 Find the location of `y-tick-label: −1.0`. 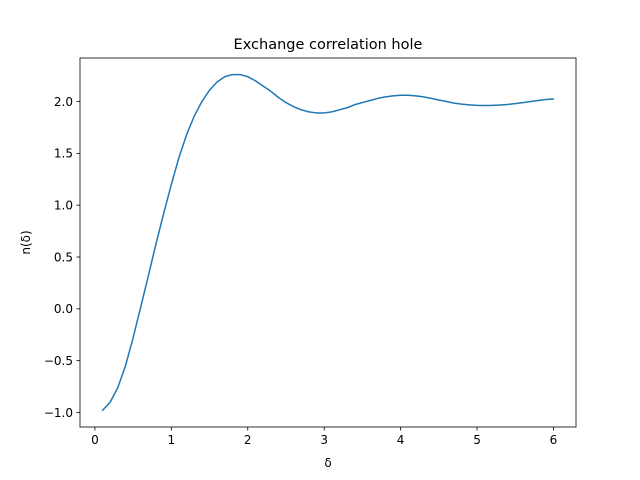

y-tick-label: −1.0 is located at coordinates (58, 413).